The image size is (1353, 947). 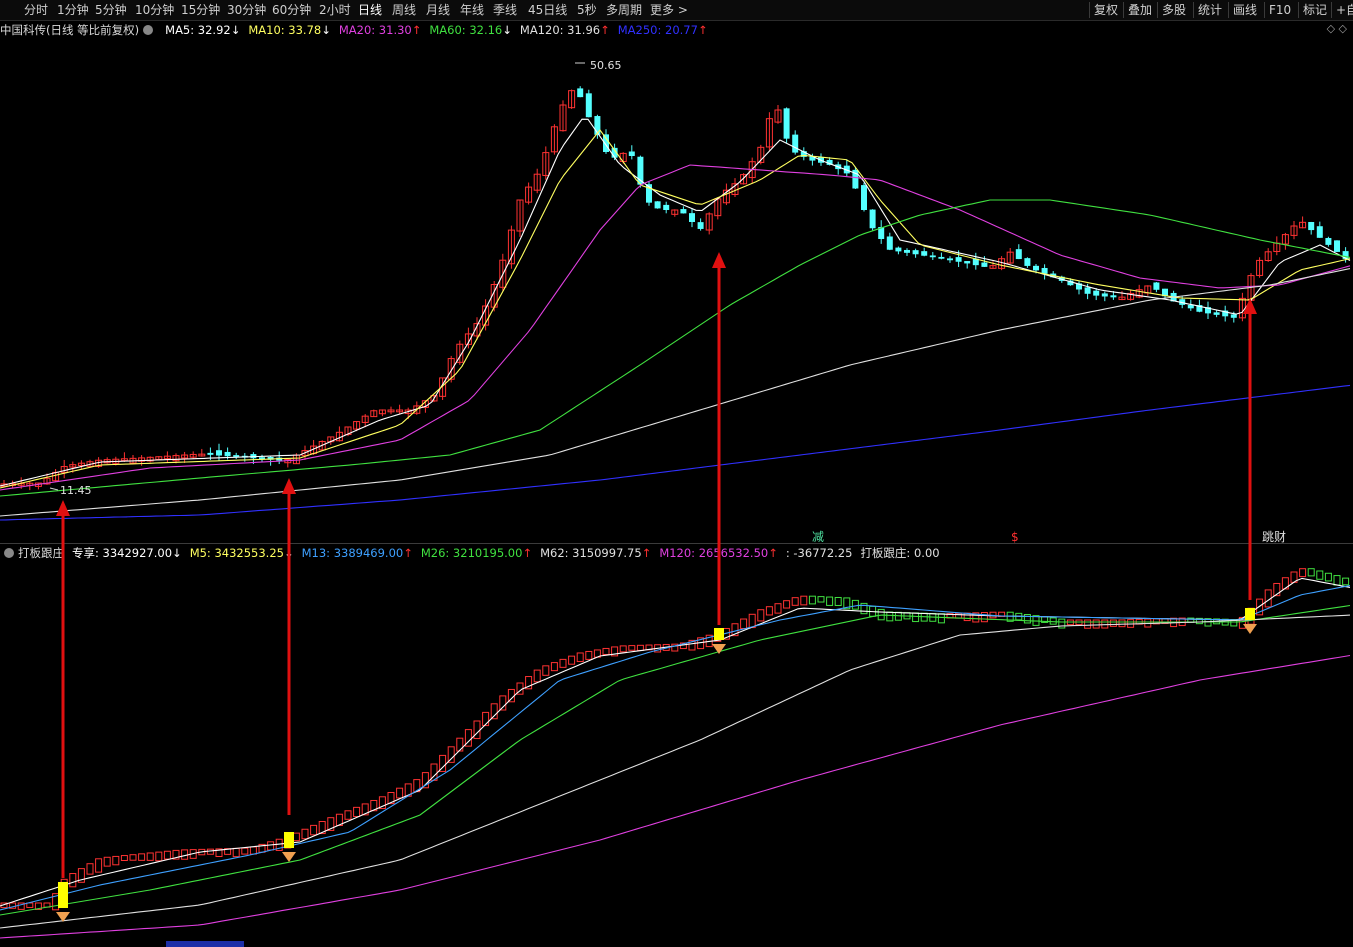 What do you see at coordinates (1140, 10) in the screenshot?
I see `toolbar-button-1: 叠加` at bounding box center [1140, 10].